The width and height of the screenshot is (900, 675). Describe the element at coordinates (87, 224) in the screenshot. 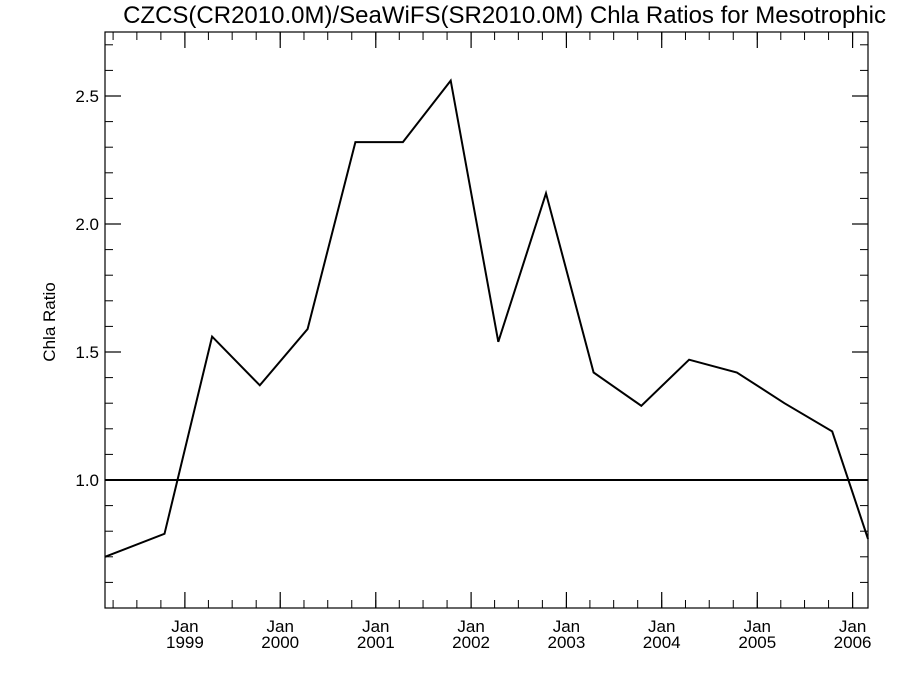

I see `y-tick-label: 2.0` at that location.